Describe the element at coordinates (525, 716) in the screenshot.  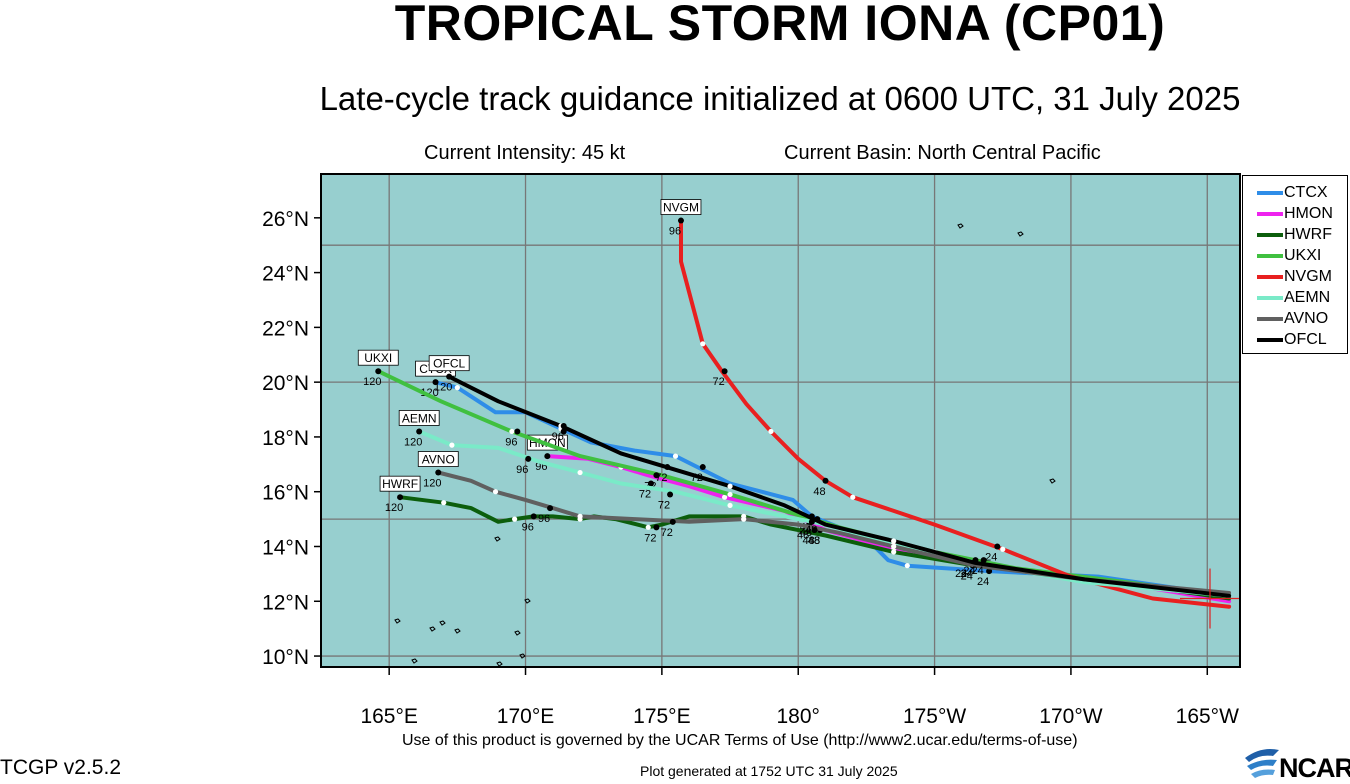
I see `lon-tick-label: 170°E` at that location.